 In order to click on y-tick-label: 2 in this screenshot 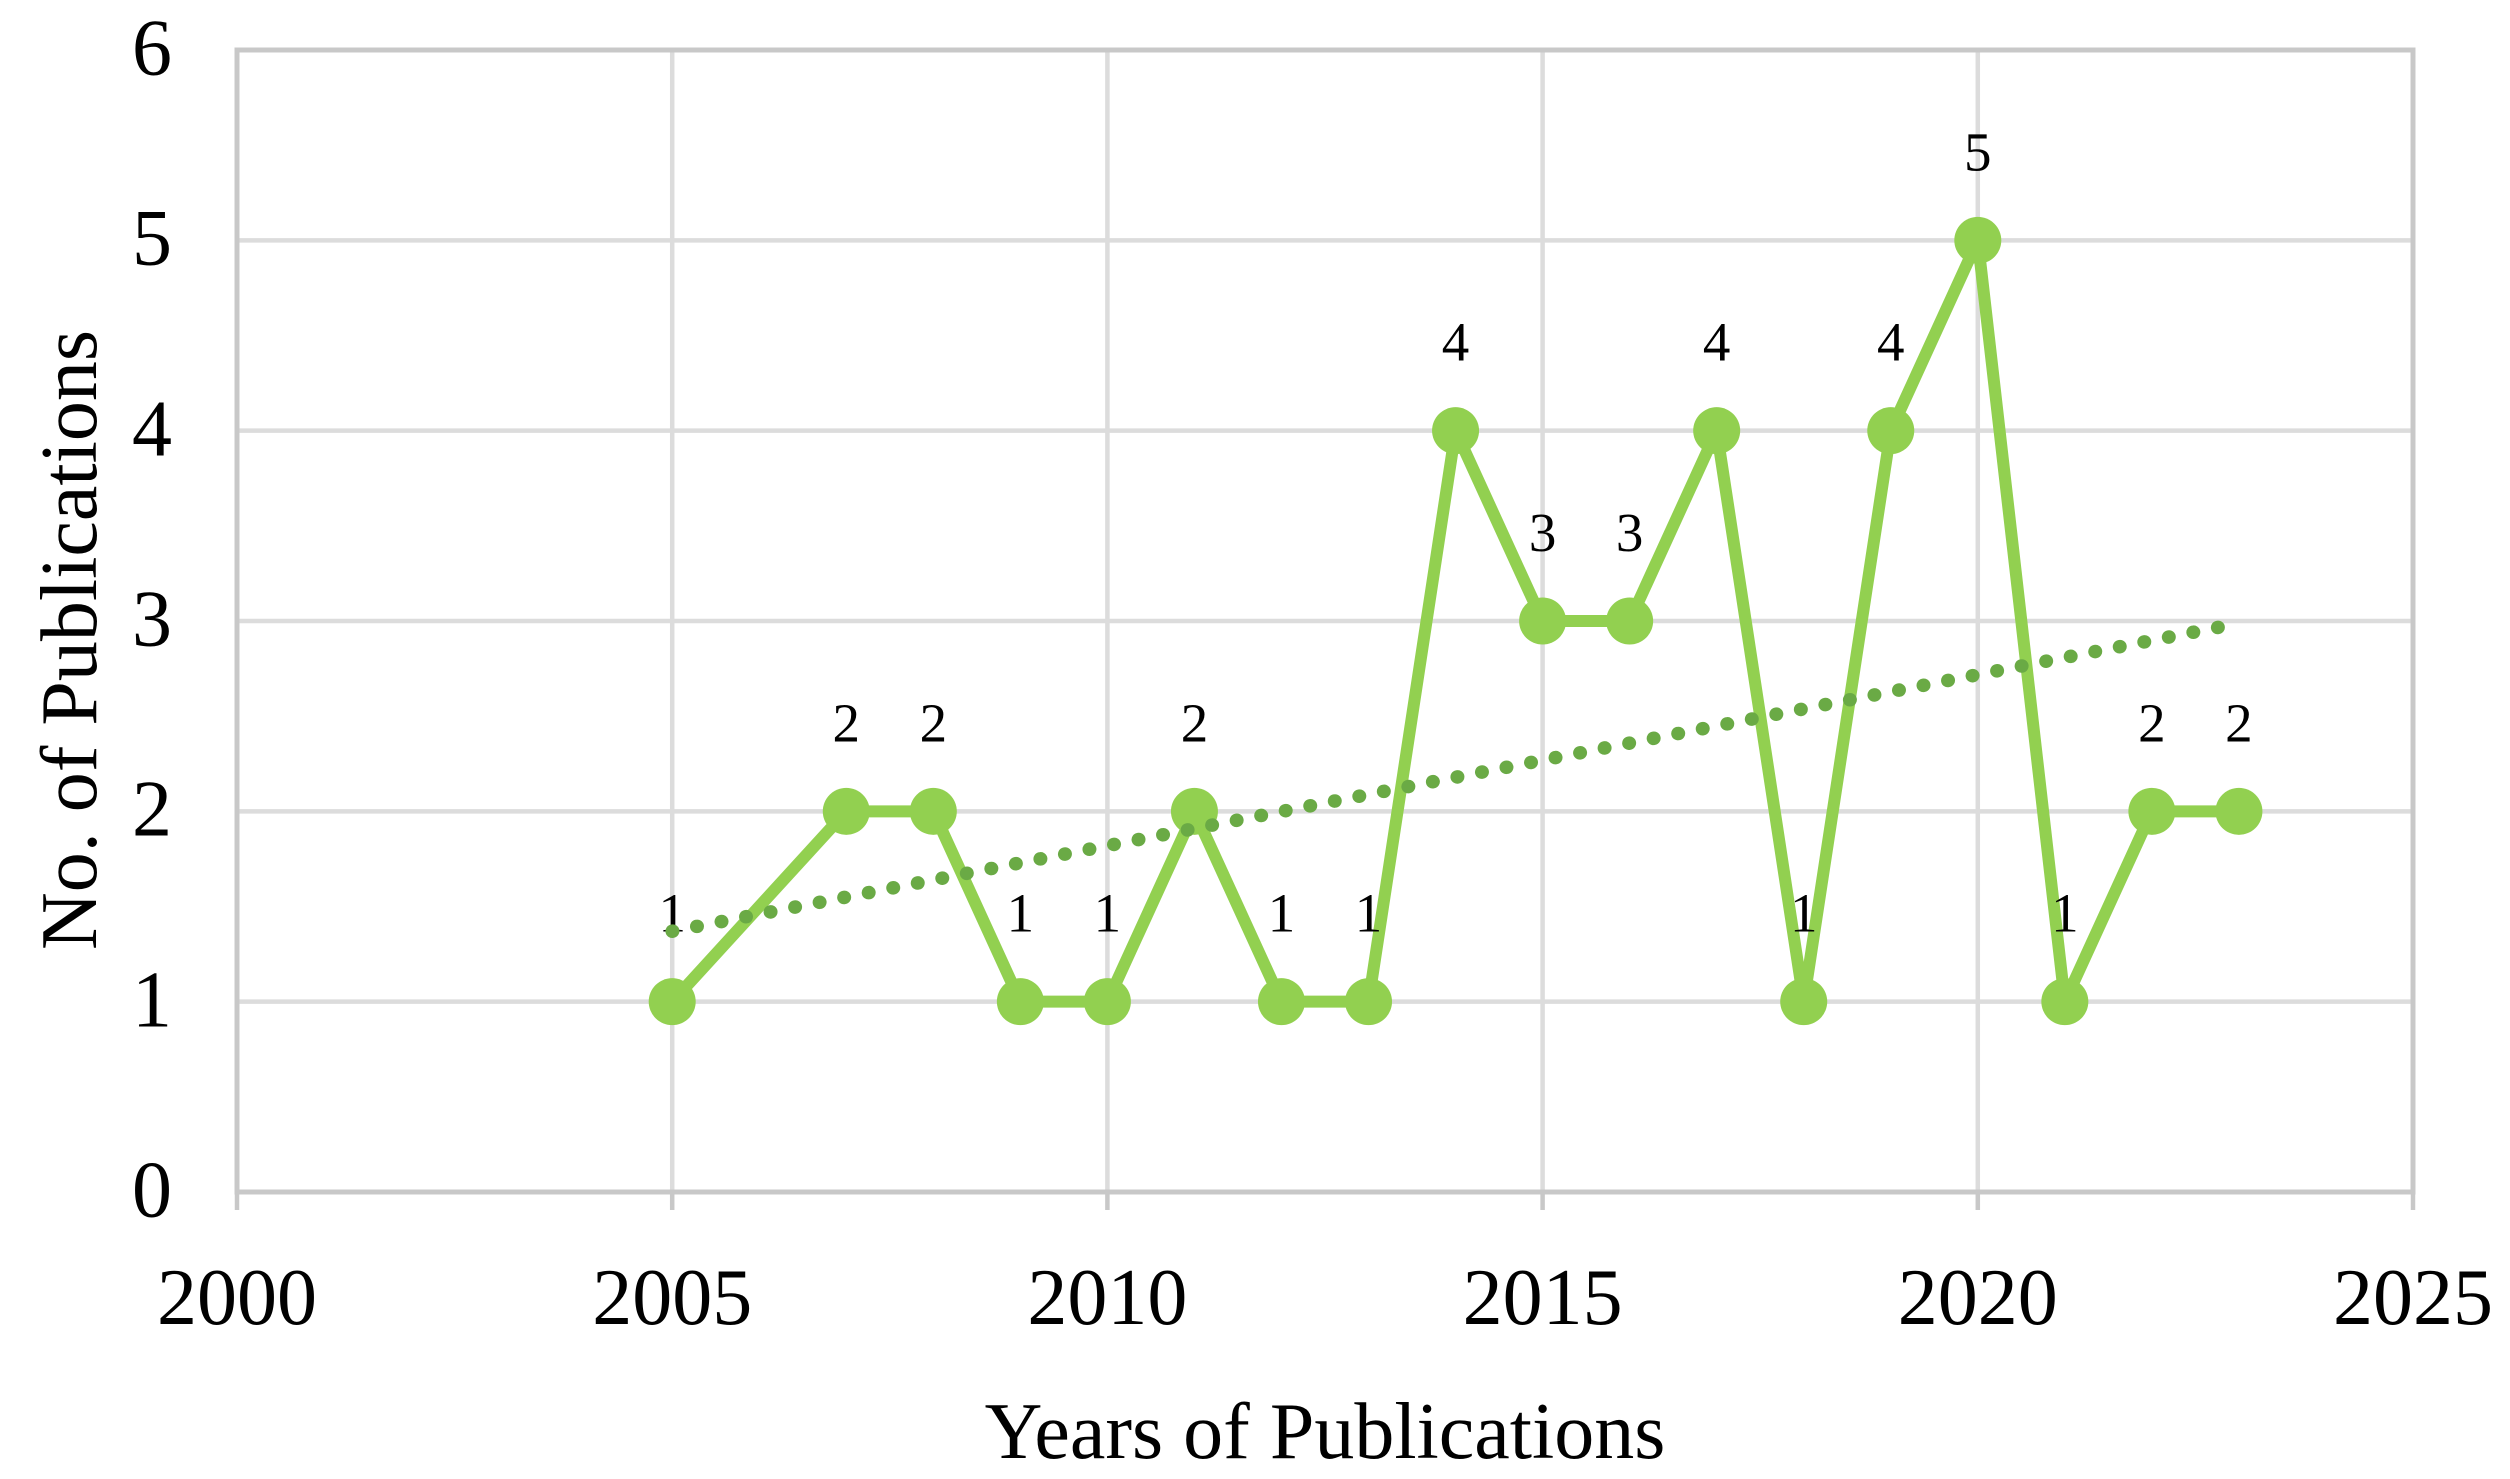, I will do `click(152, 809)`.